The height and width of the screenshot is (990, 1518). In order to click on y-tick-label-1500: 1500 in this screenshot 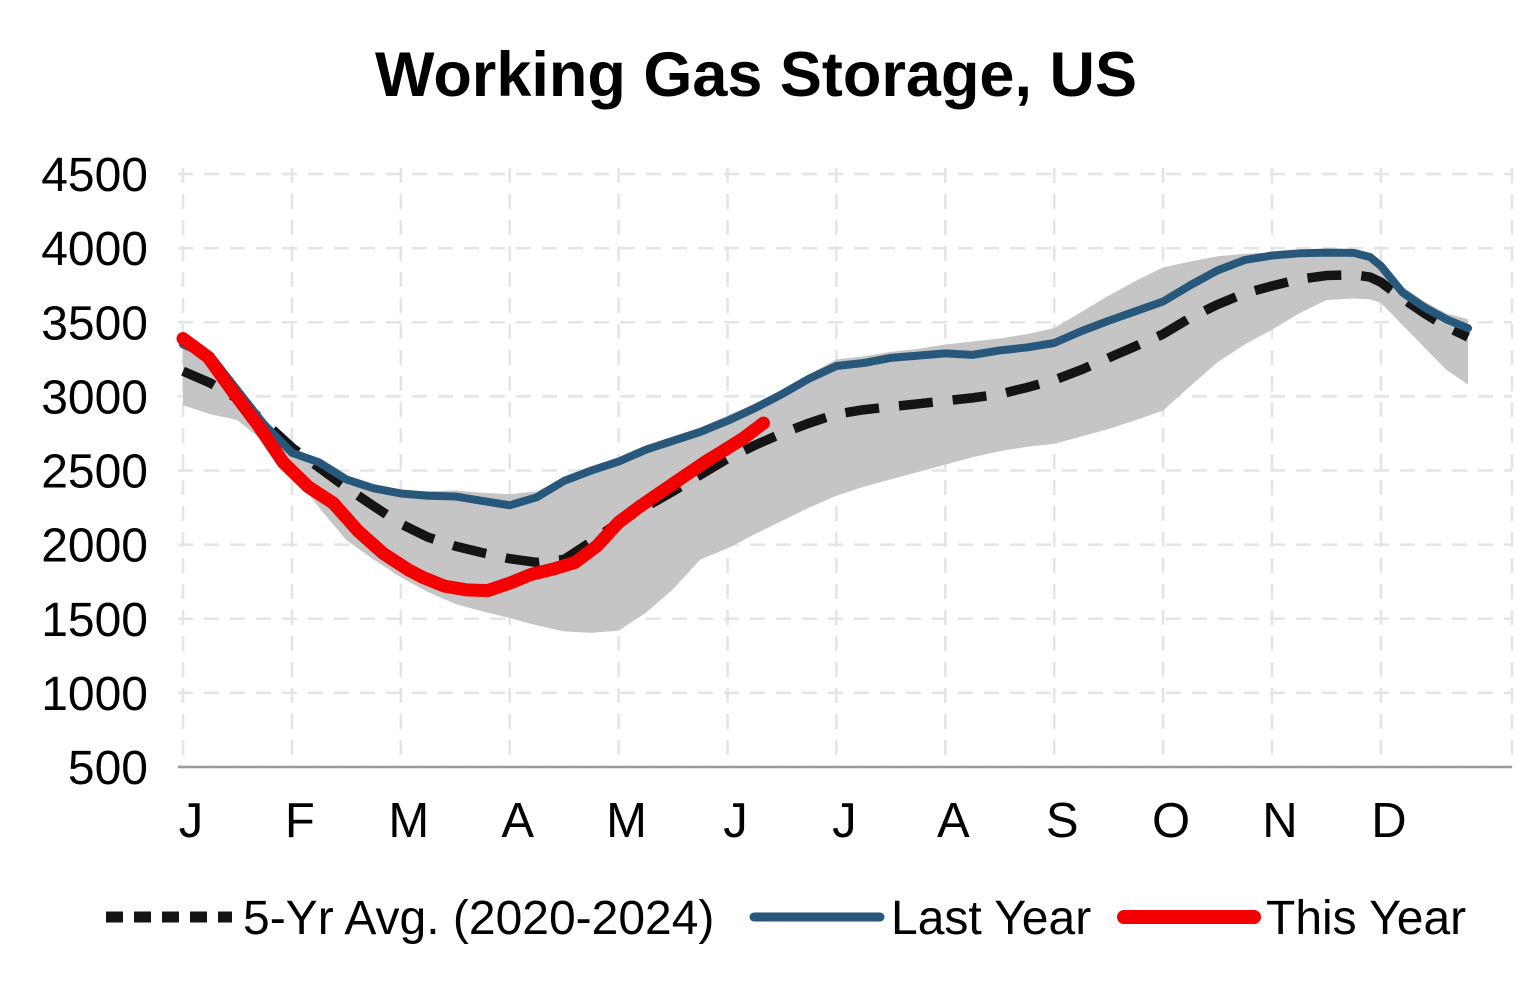, I will do `click(94, 620)`.